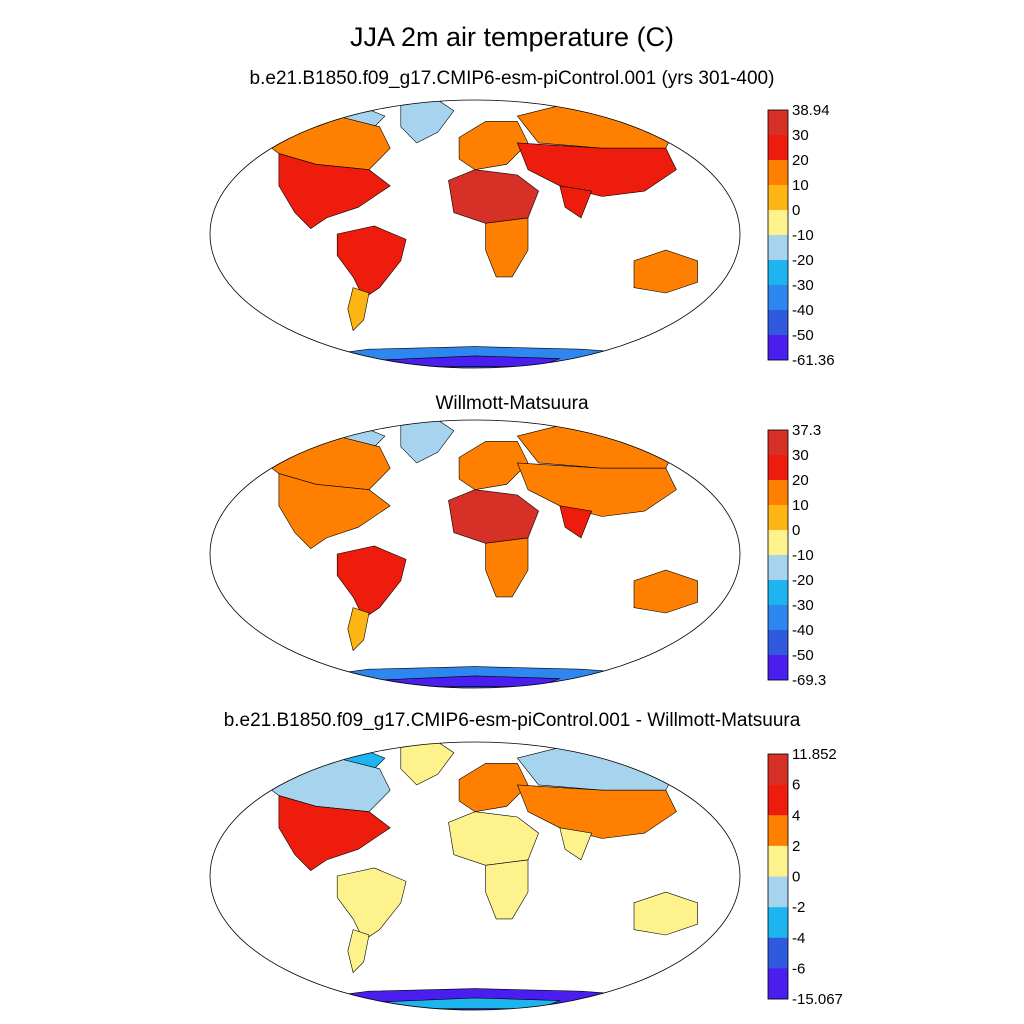 The width and height of the screenshot is (1024, 1024). I want to click on panel-title-obs: Willmott-Matsuura, so click(512, 403).